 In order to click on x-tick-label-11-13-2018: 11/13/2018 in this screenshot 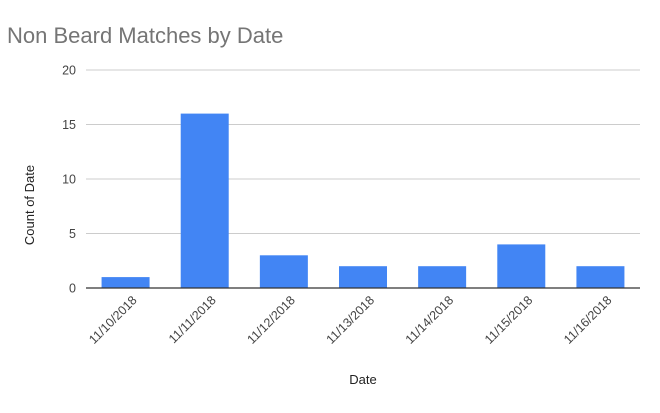, I will do `click(351, 320)`.